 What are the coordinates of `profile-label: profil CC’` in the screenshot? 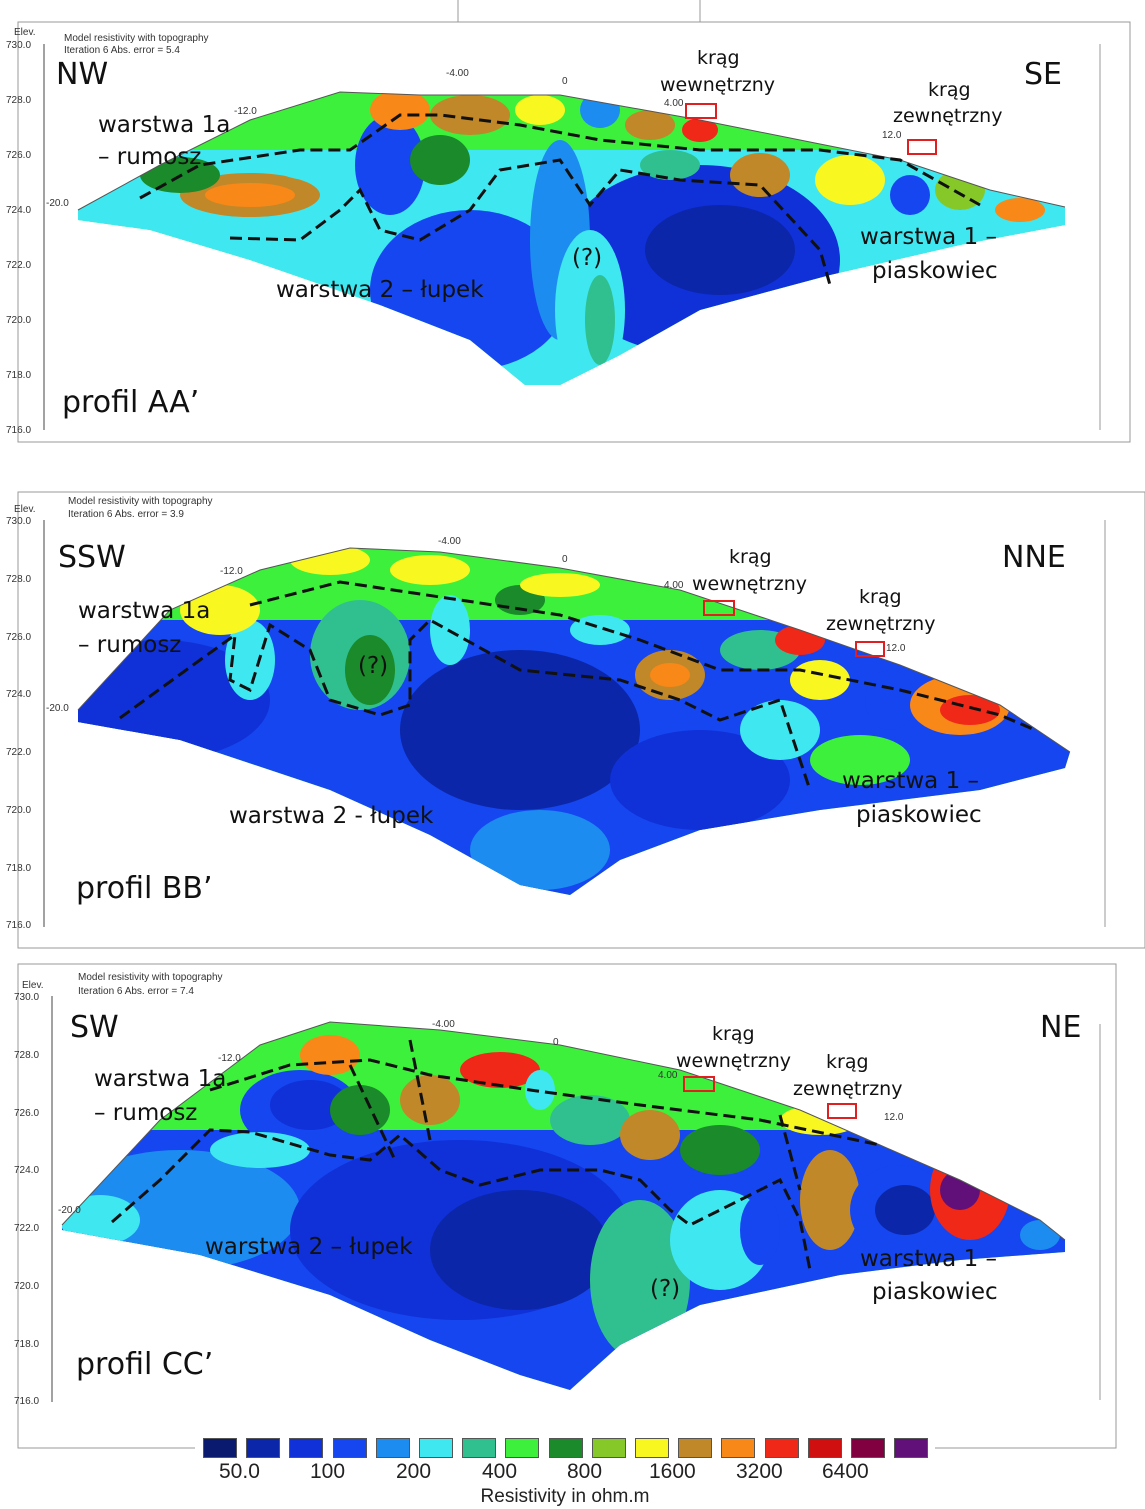 It's located at (144, 1364).